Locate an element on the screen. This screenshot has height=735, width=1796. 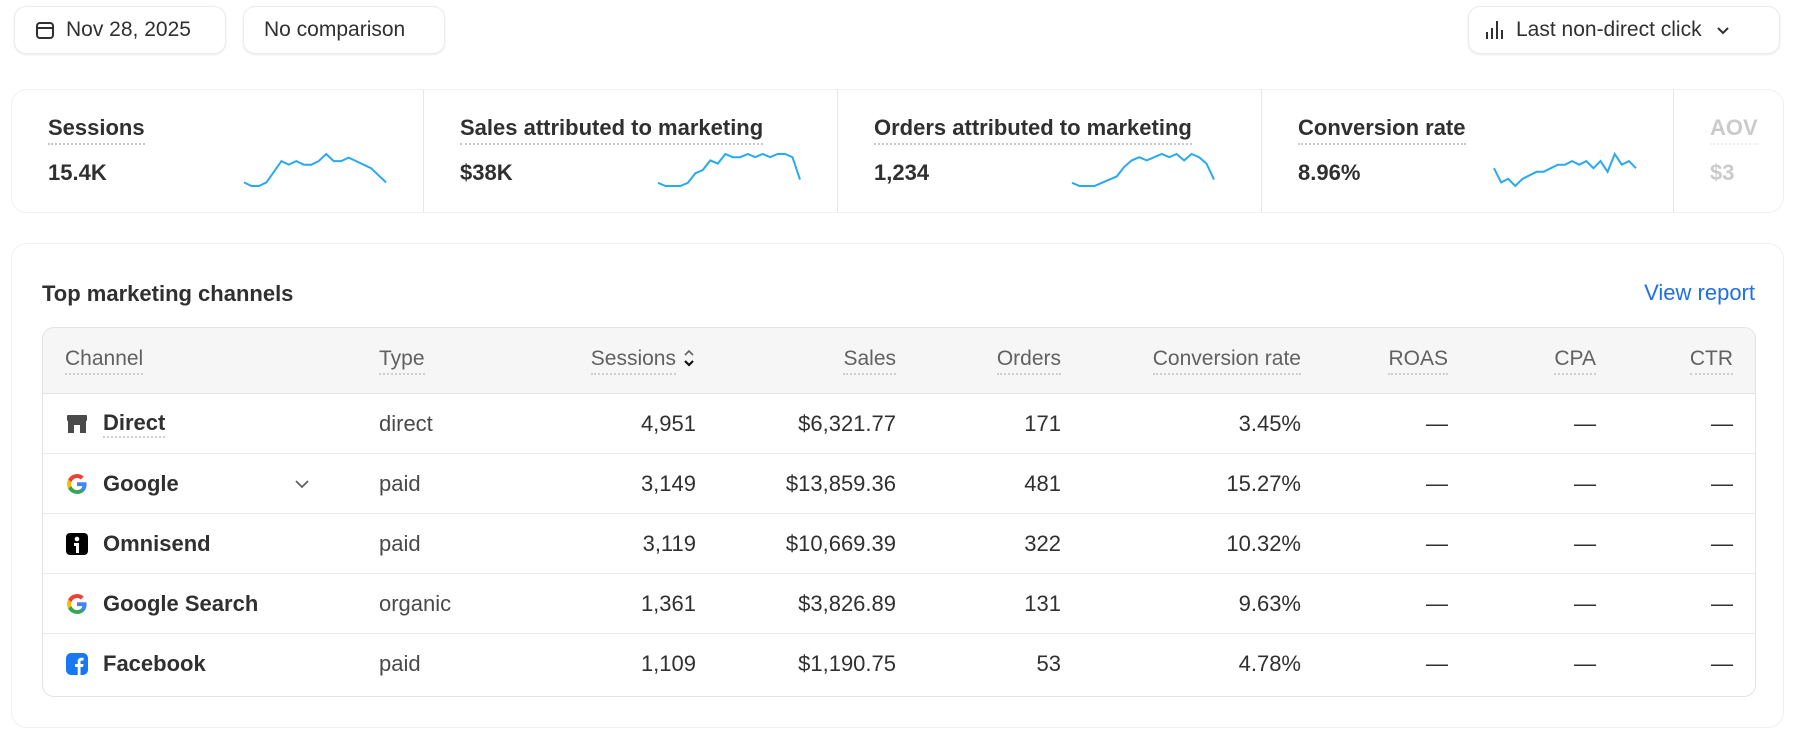
header-label: ROAS is located at coordinates (1418, 361).